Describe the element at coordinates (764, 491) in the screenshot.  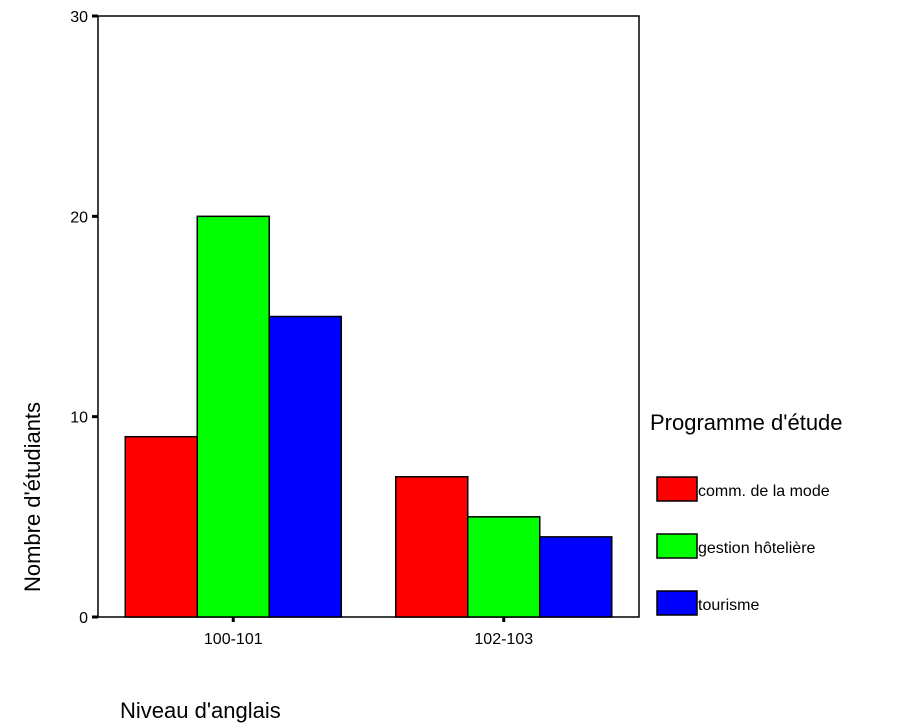
I see `legend-label: comm. de la mode` at that location.